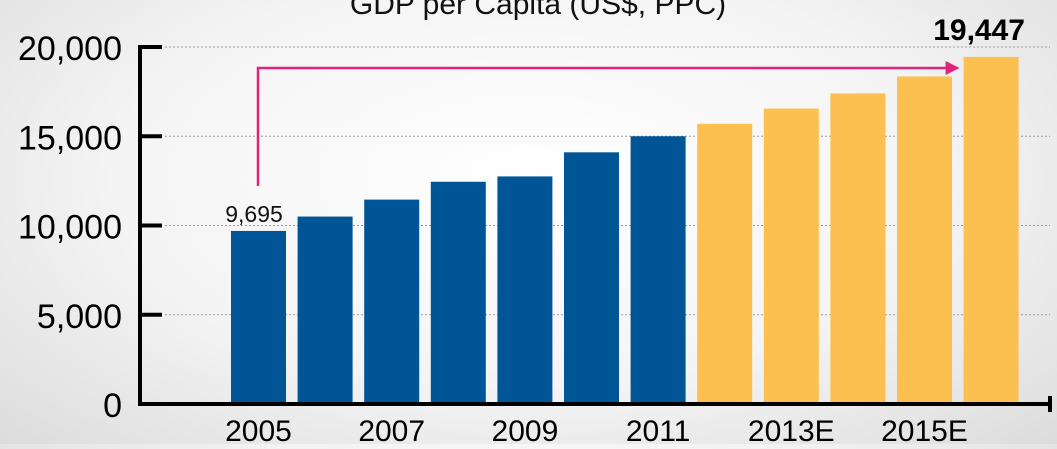 This screenshot has height=449, width=1057. Describe the element at coordinates (525, 290) in the screenshot. I see `bar-2009` at that location.